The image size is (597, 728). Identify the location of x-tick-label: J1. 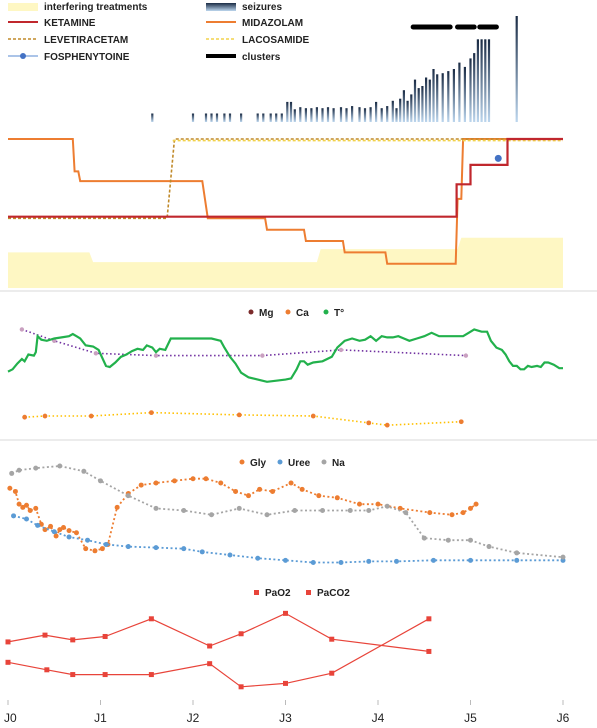
(100, 718).